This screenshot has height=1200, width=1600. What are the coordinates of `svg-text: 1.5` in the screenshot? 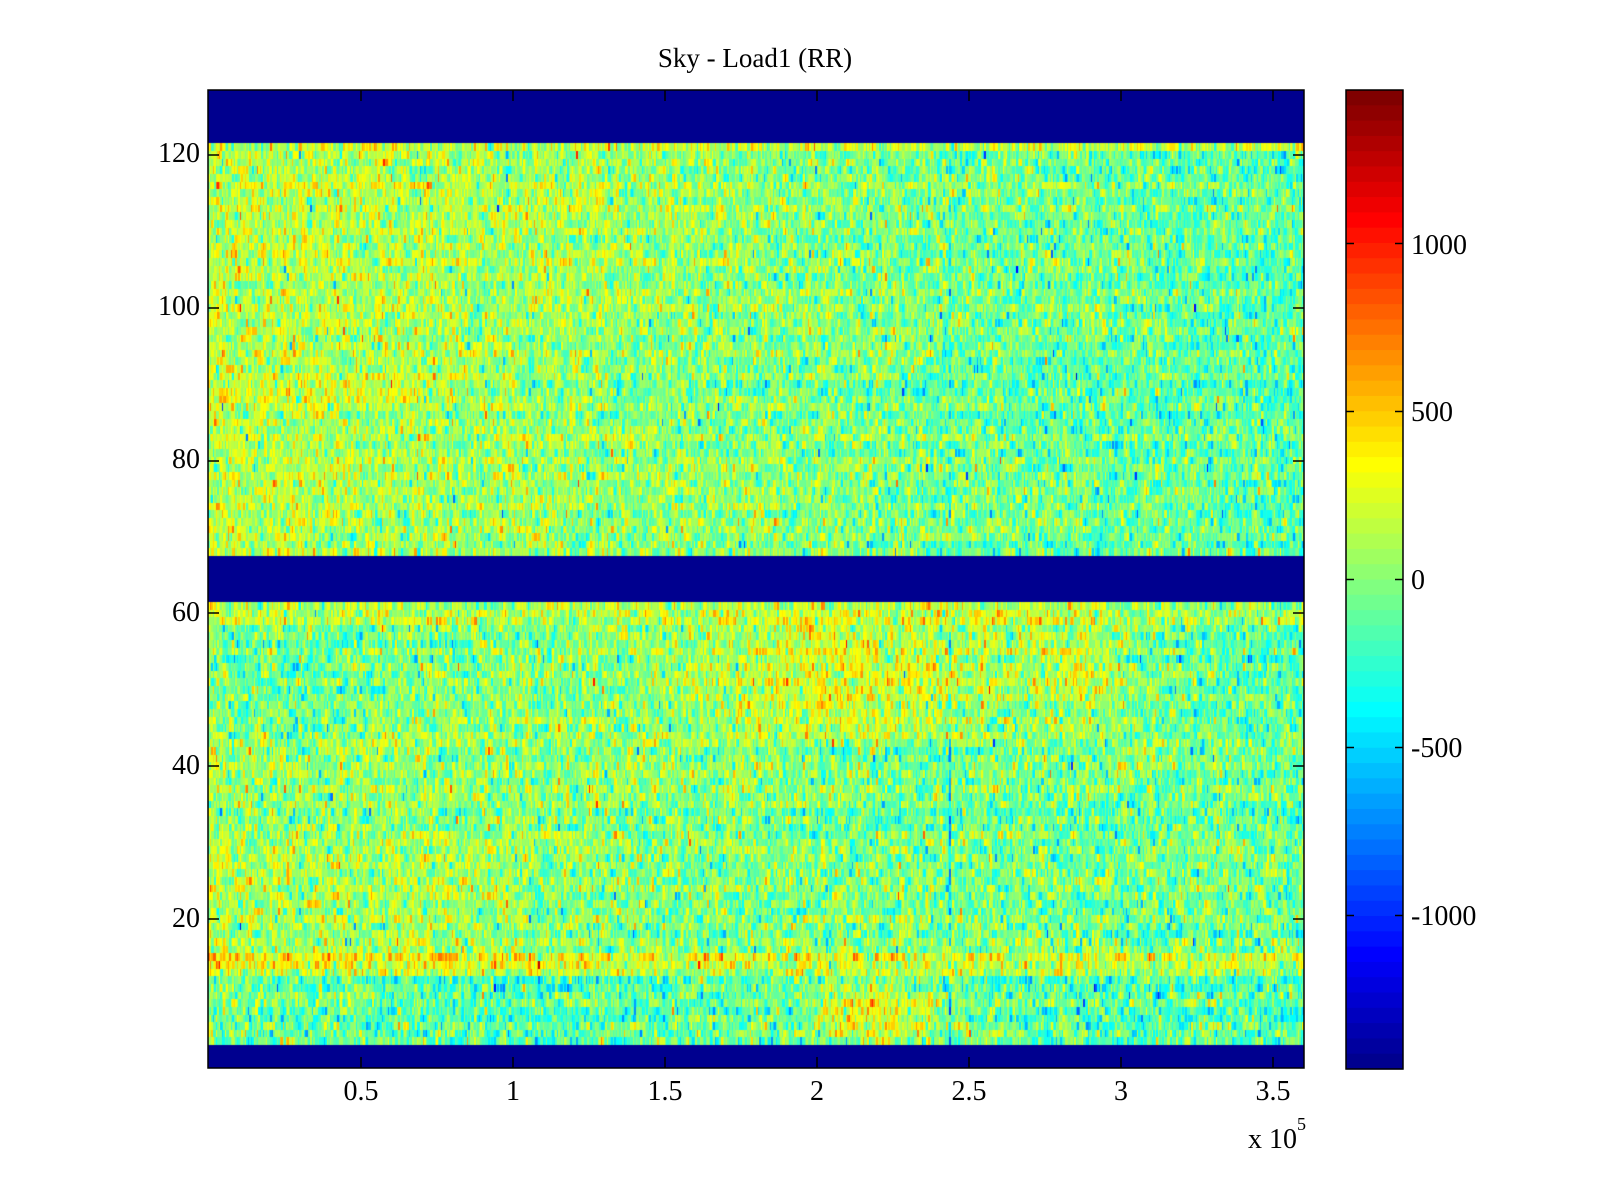 It's located at (665, 1091).